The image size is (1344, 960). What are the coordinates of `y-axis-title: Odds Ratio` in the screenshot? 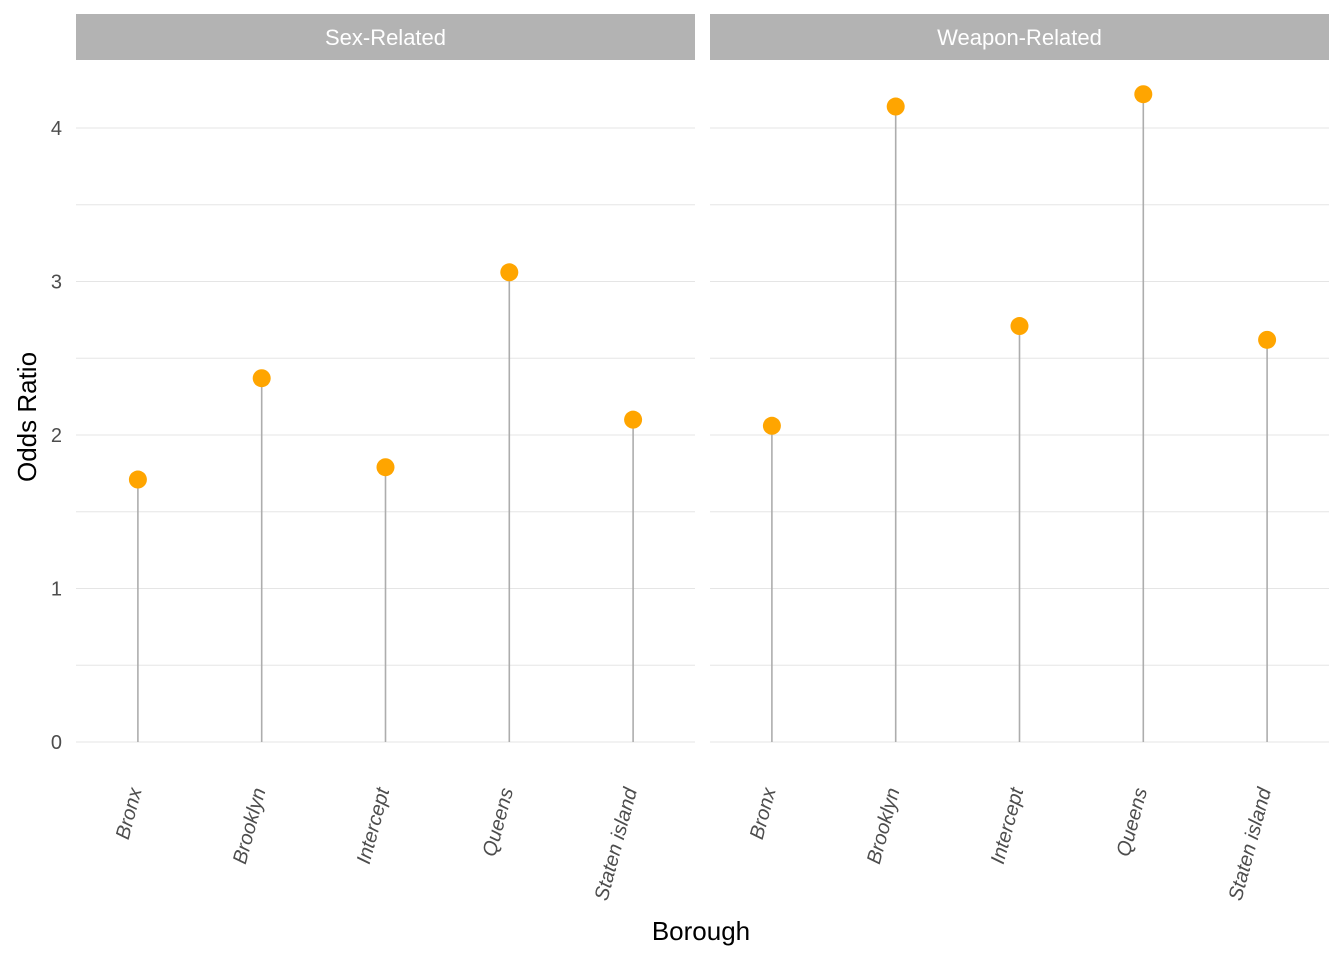 It's located at (27, 417).